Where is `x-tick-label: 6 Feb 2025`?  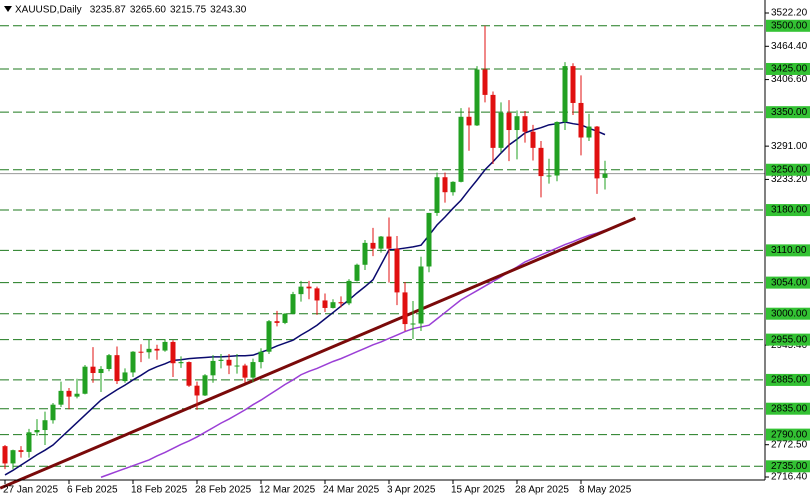
x-tick-label: 6 Feb 2025 is located at coordinates (92, 490).